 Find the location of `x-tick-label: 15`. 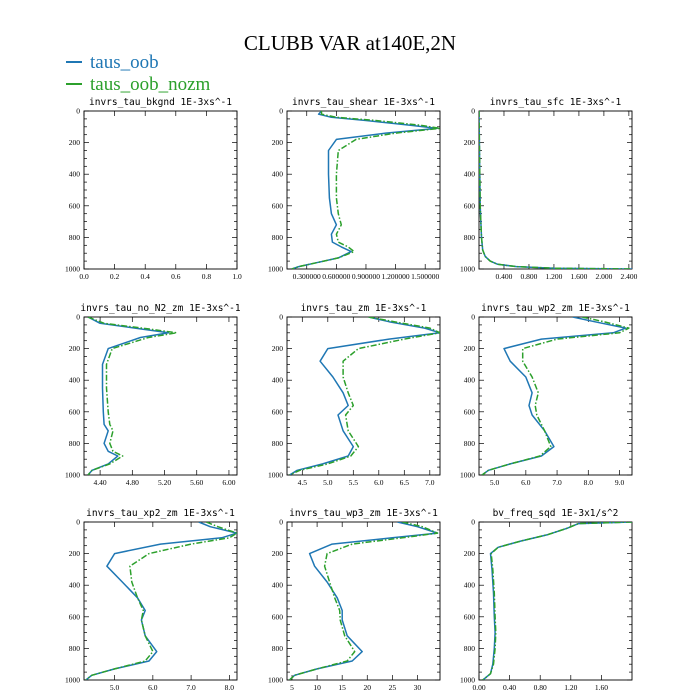

x-tick-label: 15 is located at coordinates (342, 687).